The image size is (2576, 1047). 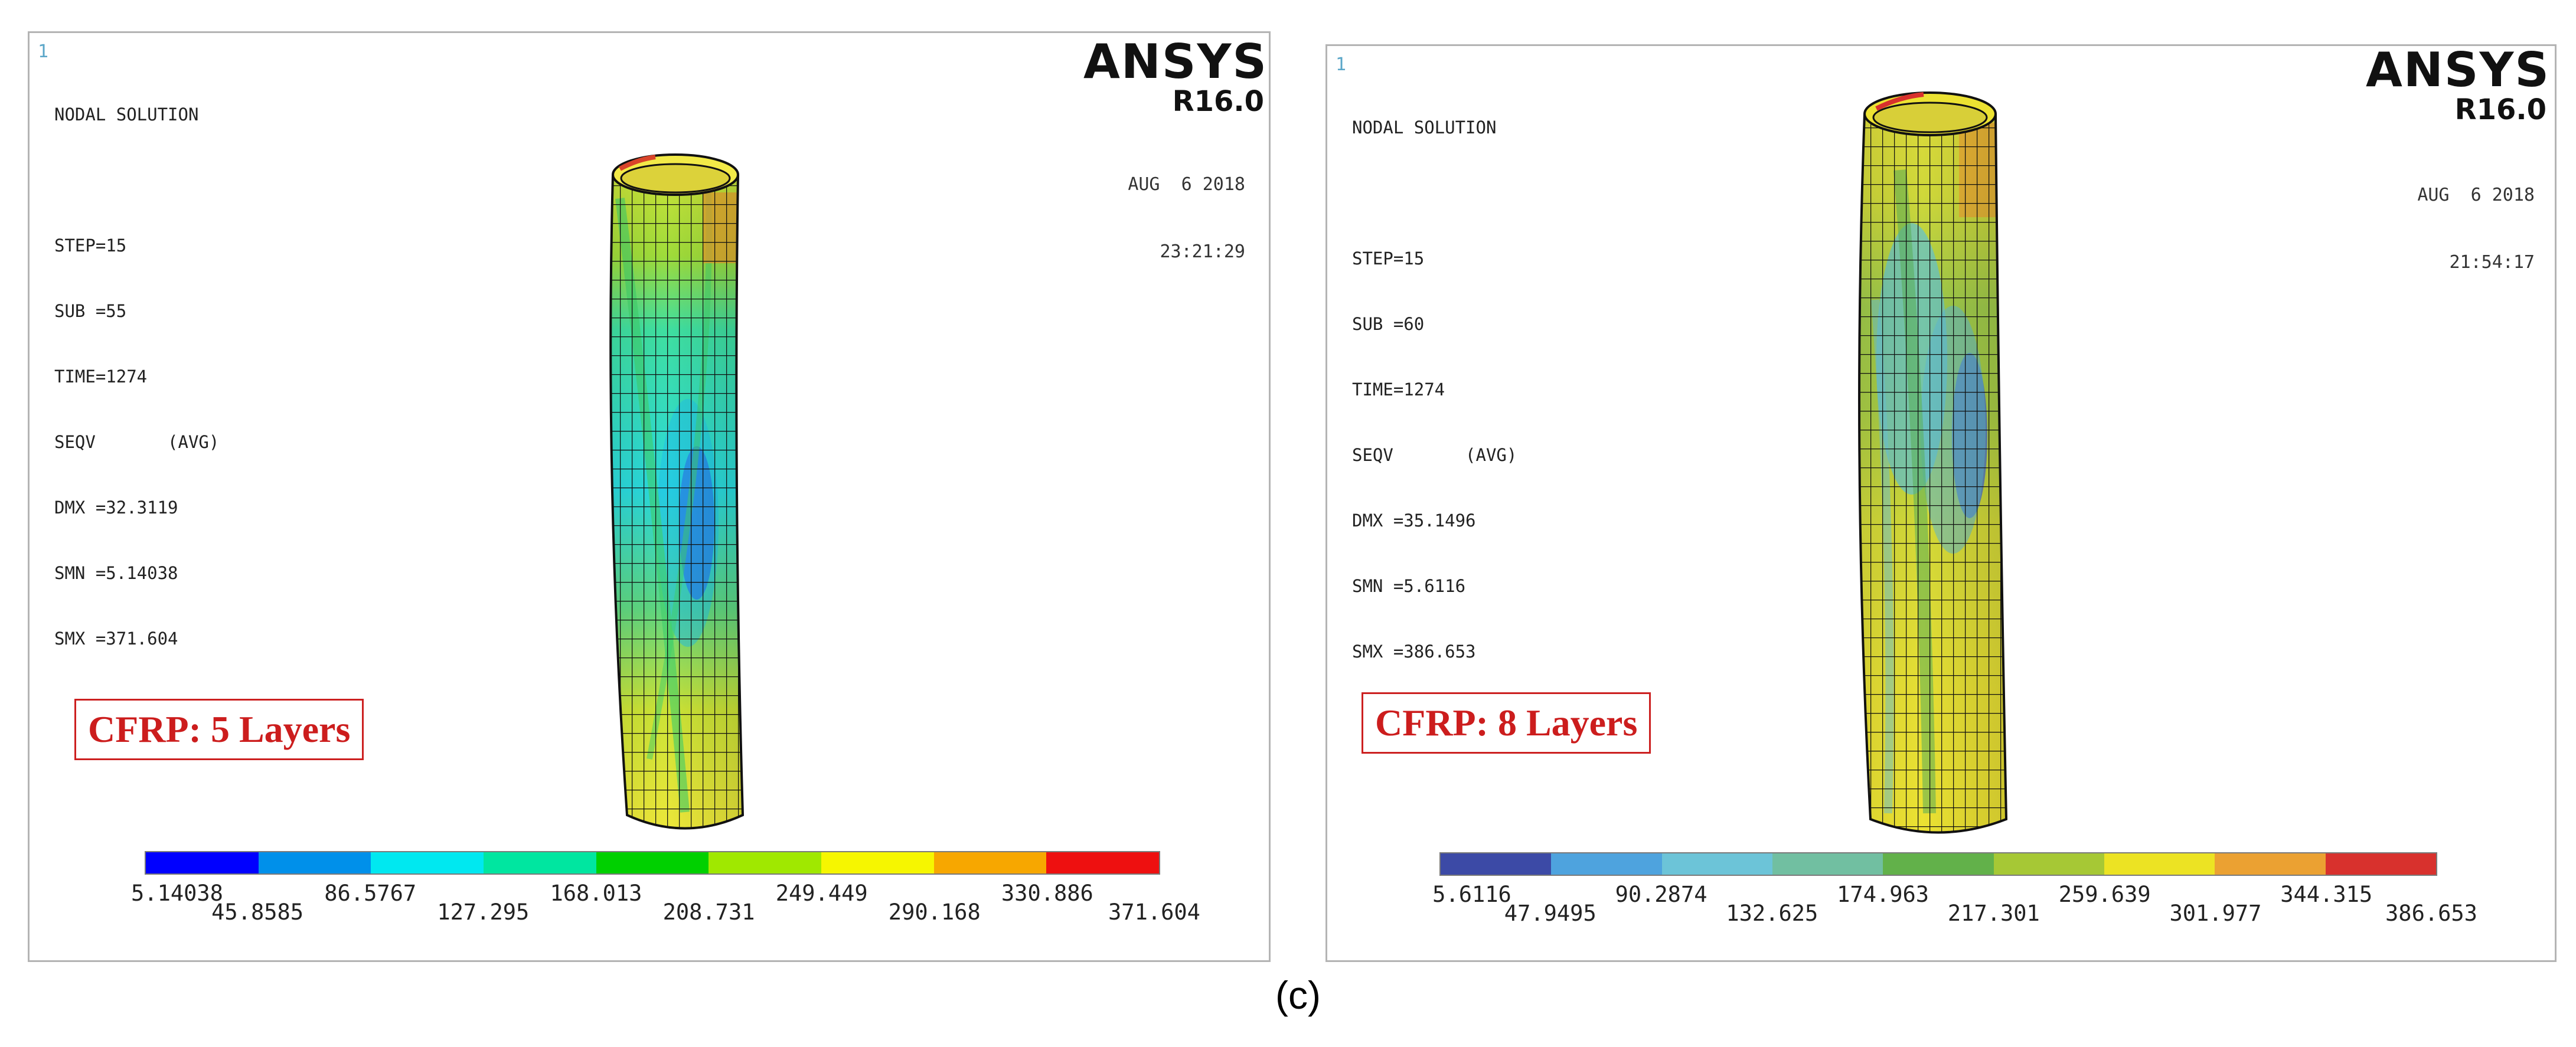 I want to click on legend-tick-label: 371.604, so click(x=1154, y=912).